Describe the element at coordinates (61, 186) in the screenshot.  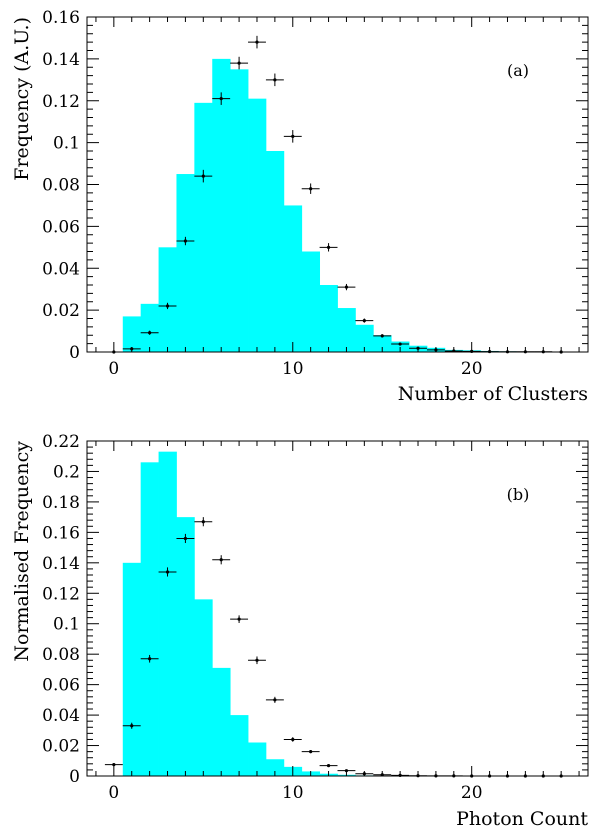
I see `y-tick-label: 0.08` at that location.